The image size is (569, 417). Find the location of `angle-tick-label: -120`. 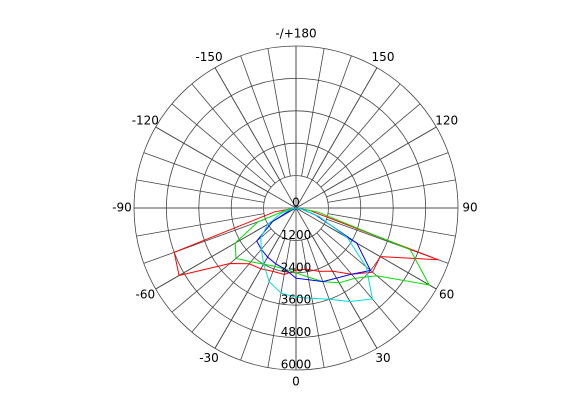

angle-tick-label: -120 is located at coordinates (145, 121).